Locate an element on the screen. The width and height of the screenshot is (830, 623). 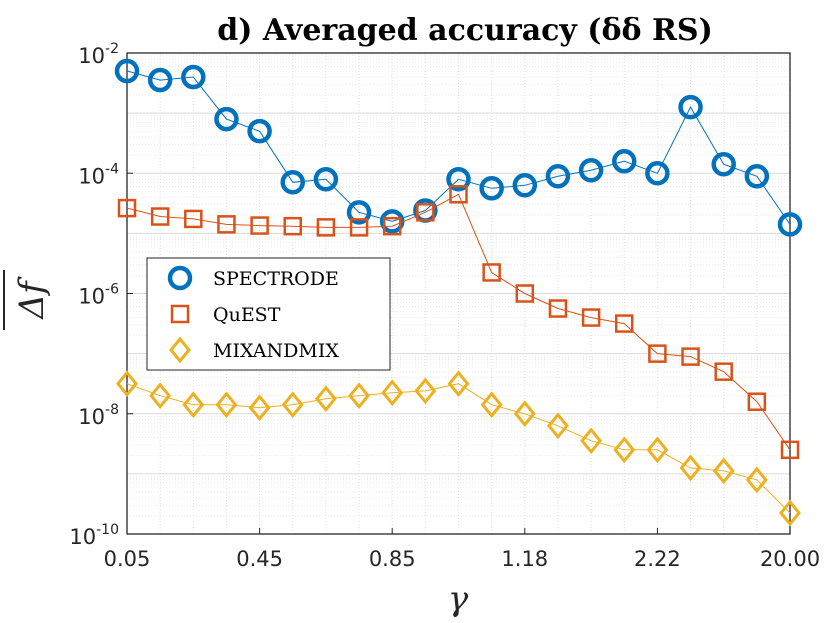
legend-label: SPECTRODE is located at coordinates (276, 279).